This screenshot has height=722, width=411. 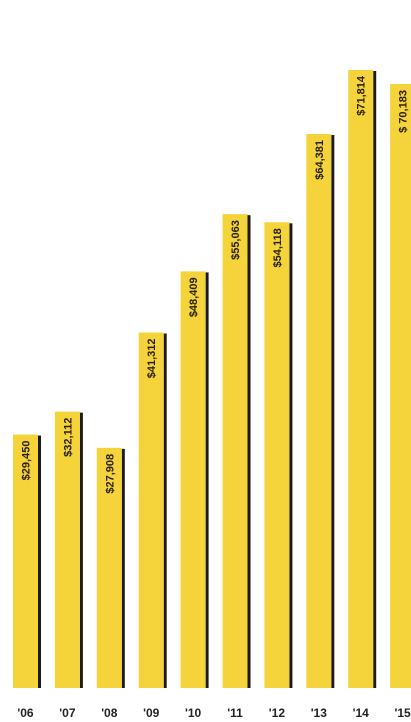 I want to click on x-tick-label: '13, so click(x=319, y=713).